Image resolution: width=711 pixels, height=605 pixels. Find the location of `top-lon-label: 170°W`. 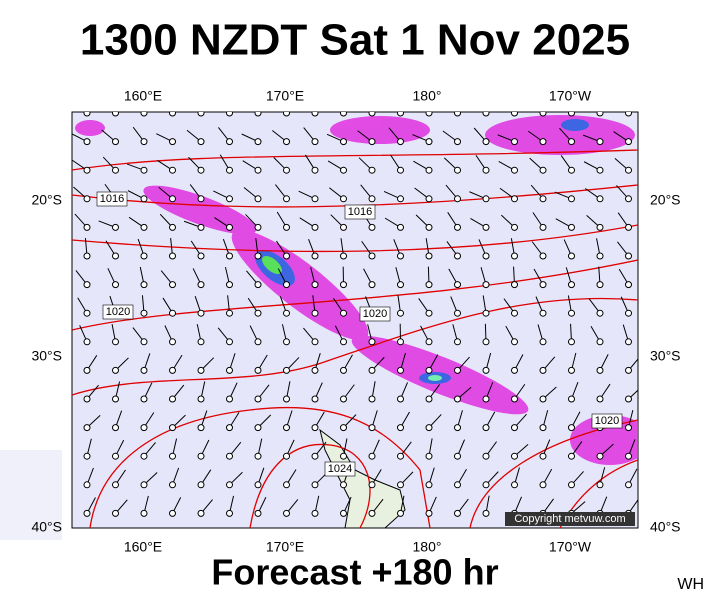

top-lon-label: 170°W is located at coordinates (570, 96).